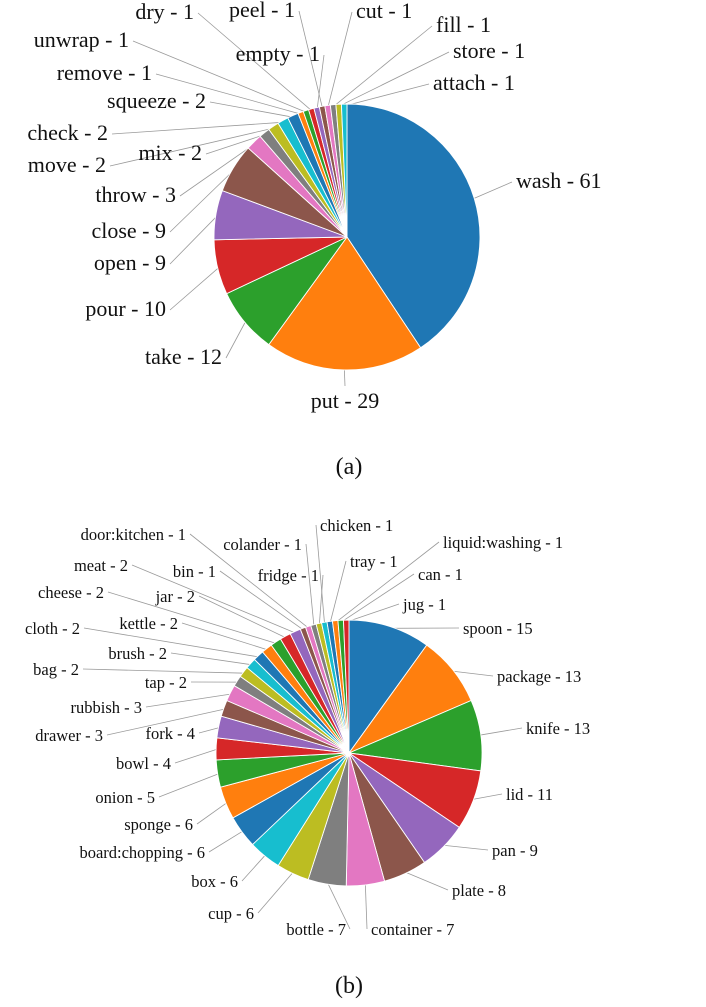 The width and height of the screenshot is (706, 1007). I want to click on leader-line-bag, so click(164, 671).